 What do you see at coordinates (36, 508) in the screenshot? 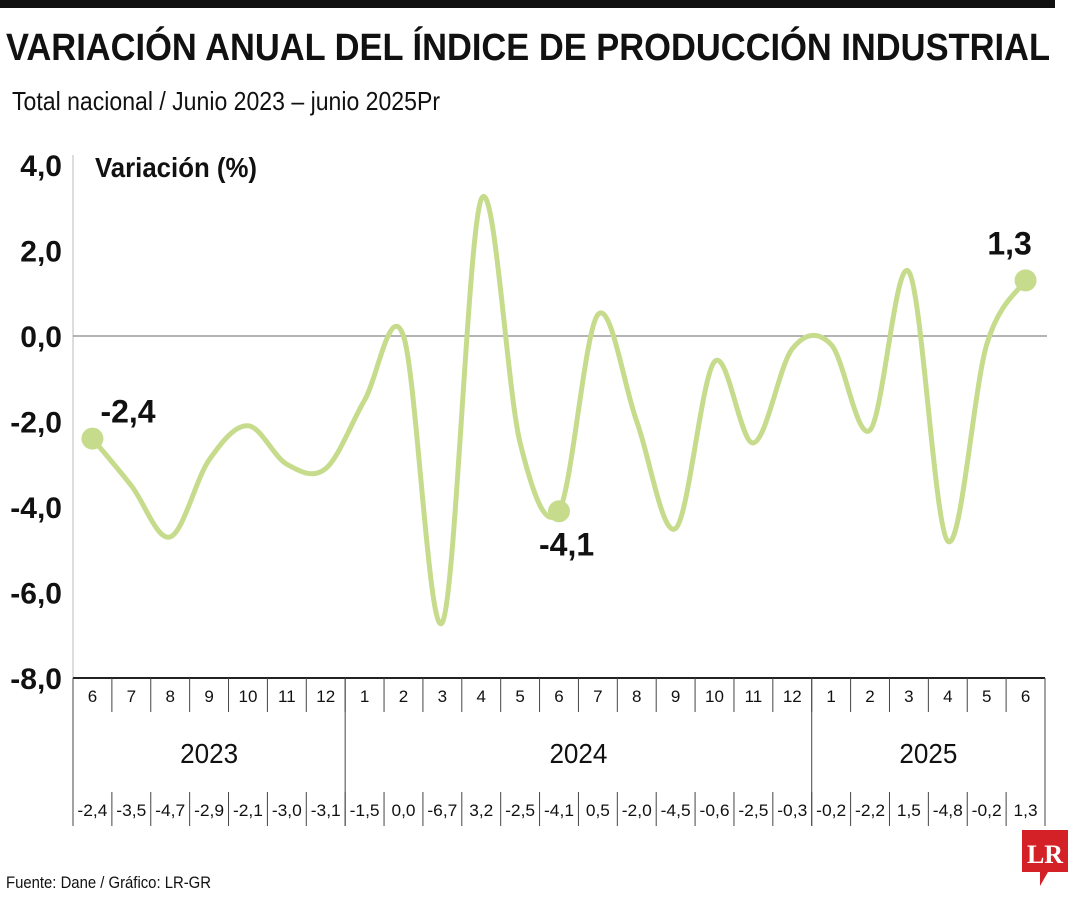
I see `y-tick-label: -4,0` at bounding box center [36, 508].